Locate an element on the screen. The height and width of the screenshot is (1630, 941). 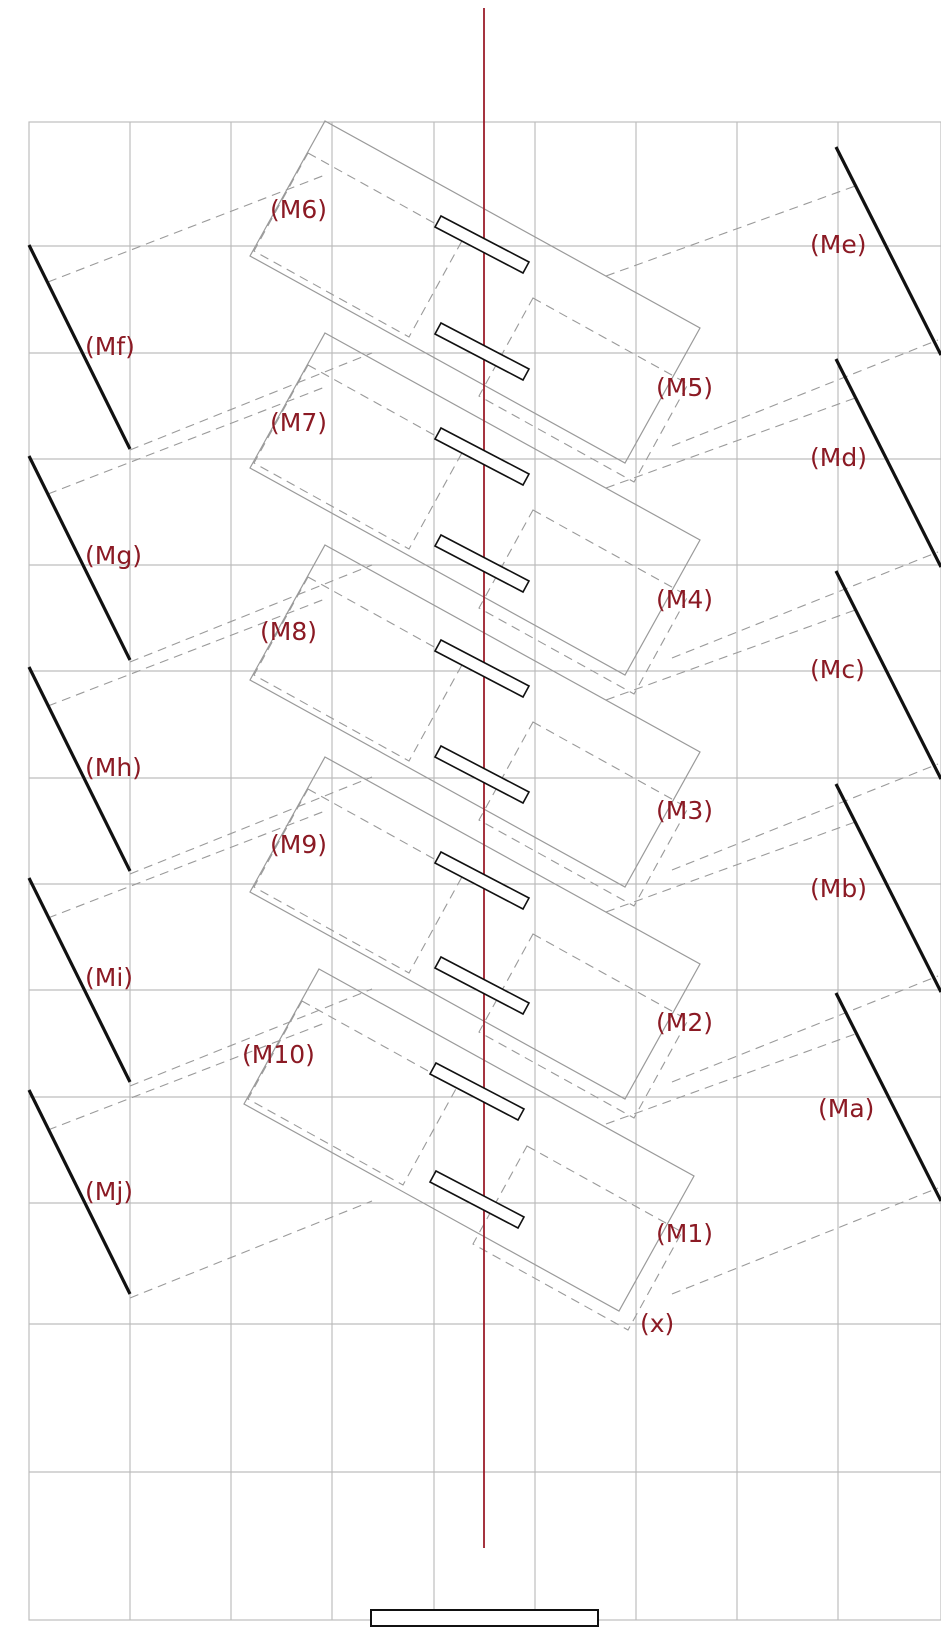
label-M6: (M6) is located at coordinates (298, 209).